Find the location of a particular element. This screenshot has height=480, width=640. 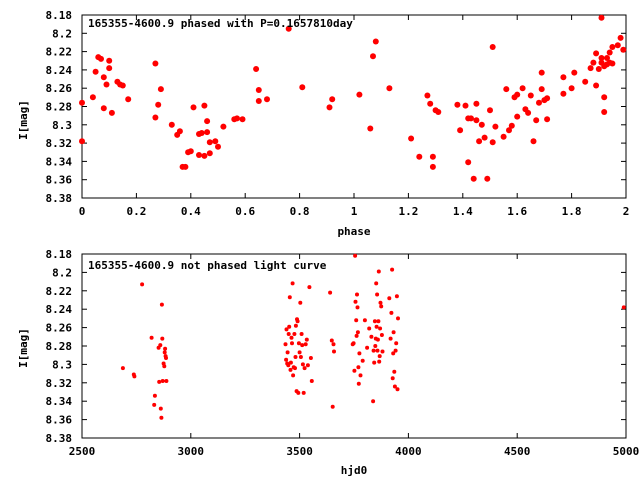

y-tick-label: 8.2 is located at coordinates (62, 33).